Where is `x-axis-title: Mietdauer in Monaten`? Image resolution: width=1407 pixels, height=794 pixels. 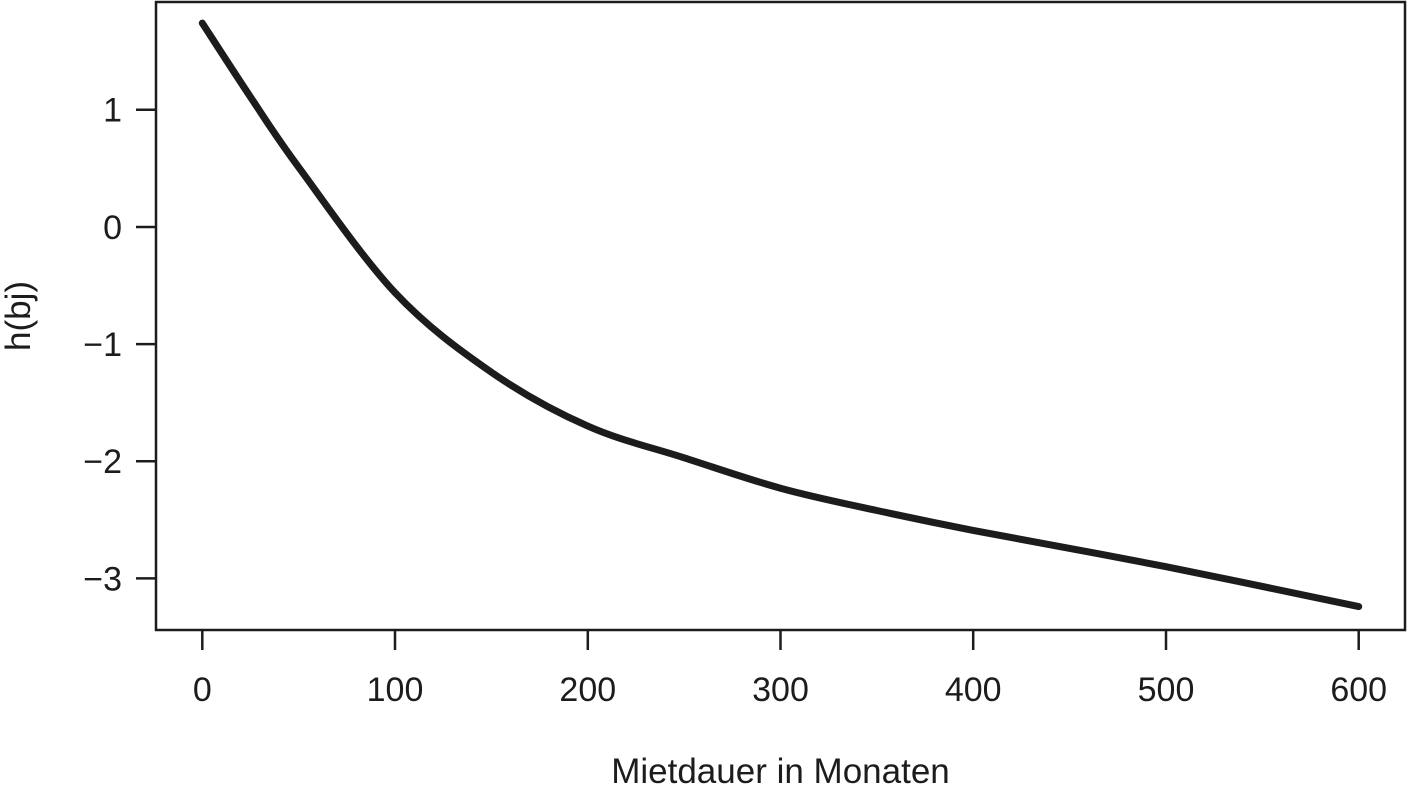 x-axis-title: Mietdauer in Monaten is located at coordinates (780, 771).